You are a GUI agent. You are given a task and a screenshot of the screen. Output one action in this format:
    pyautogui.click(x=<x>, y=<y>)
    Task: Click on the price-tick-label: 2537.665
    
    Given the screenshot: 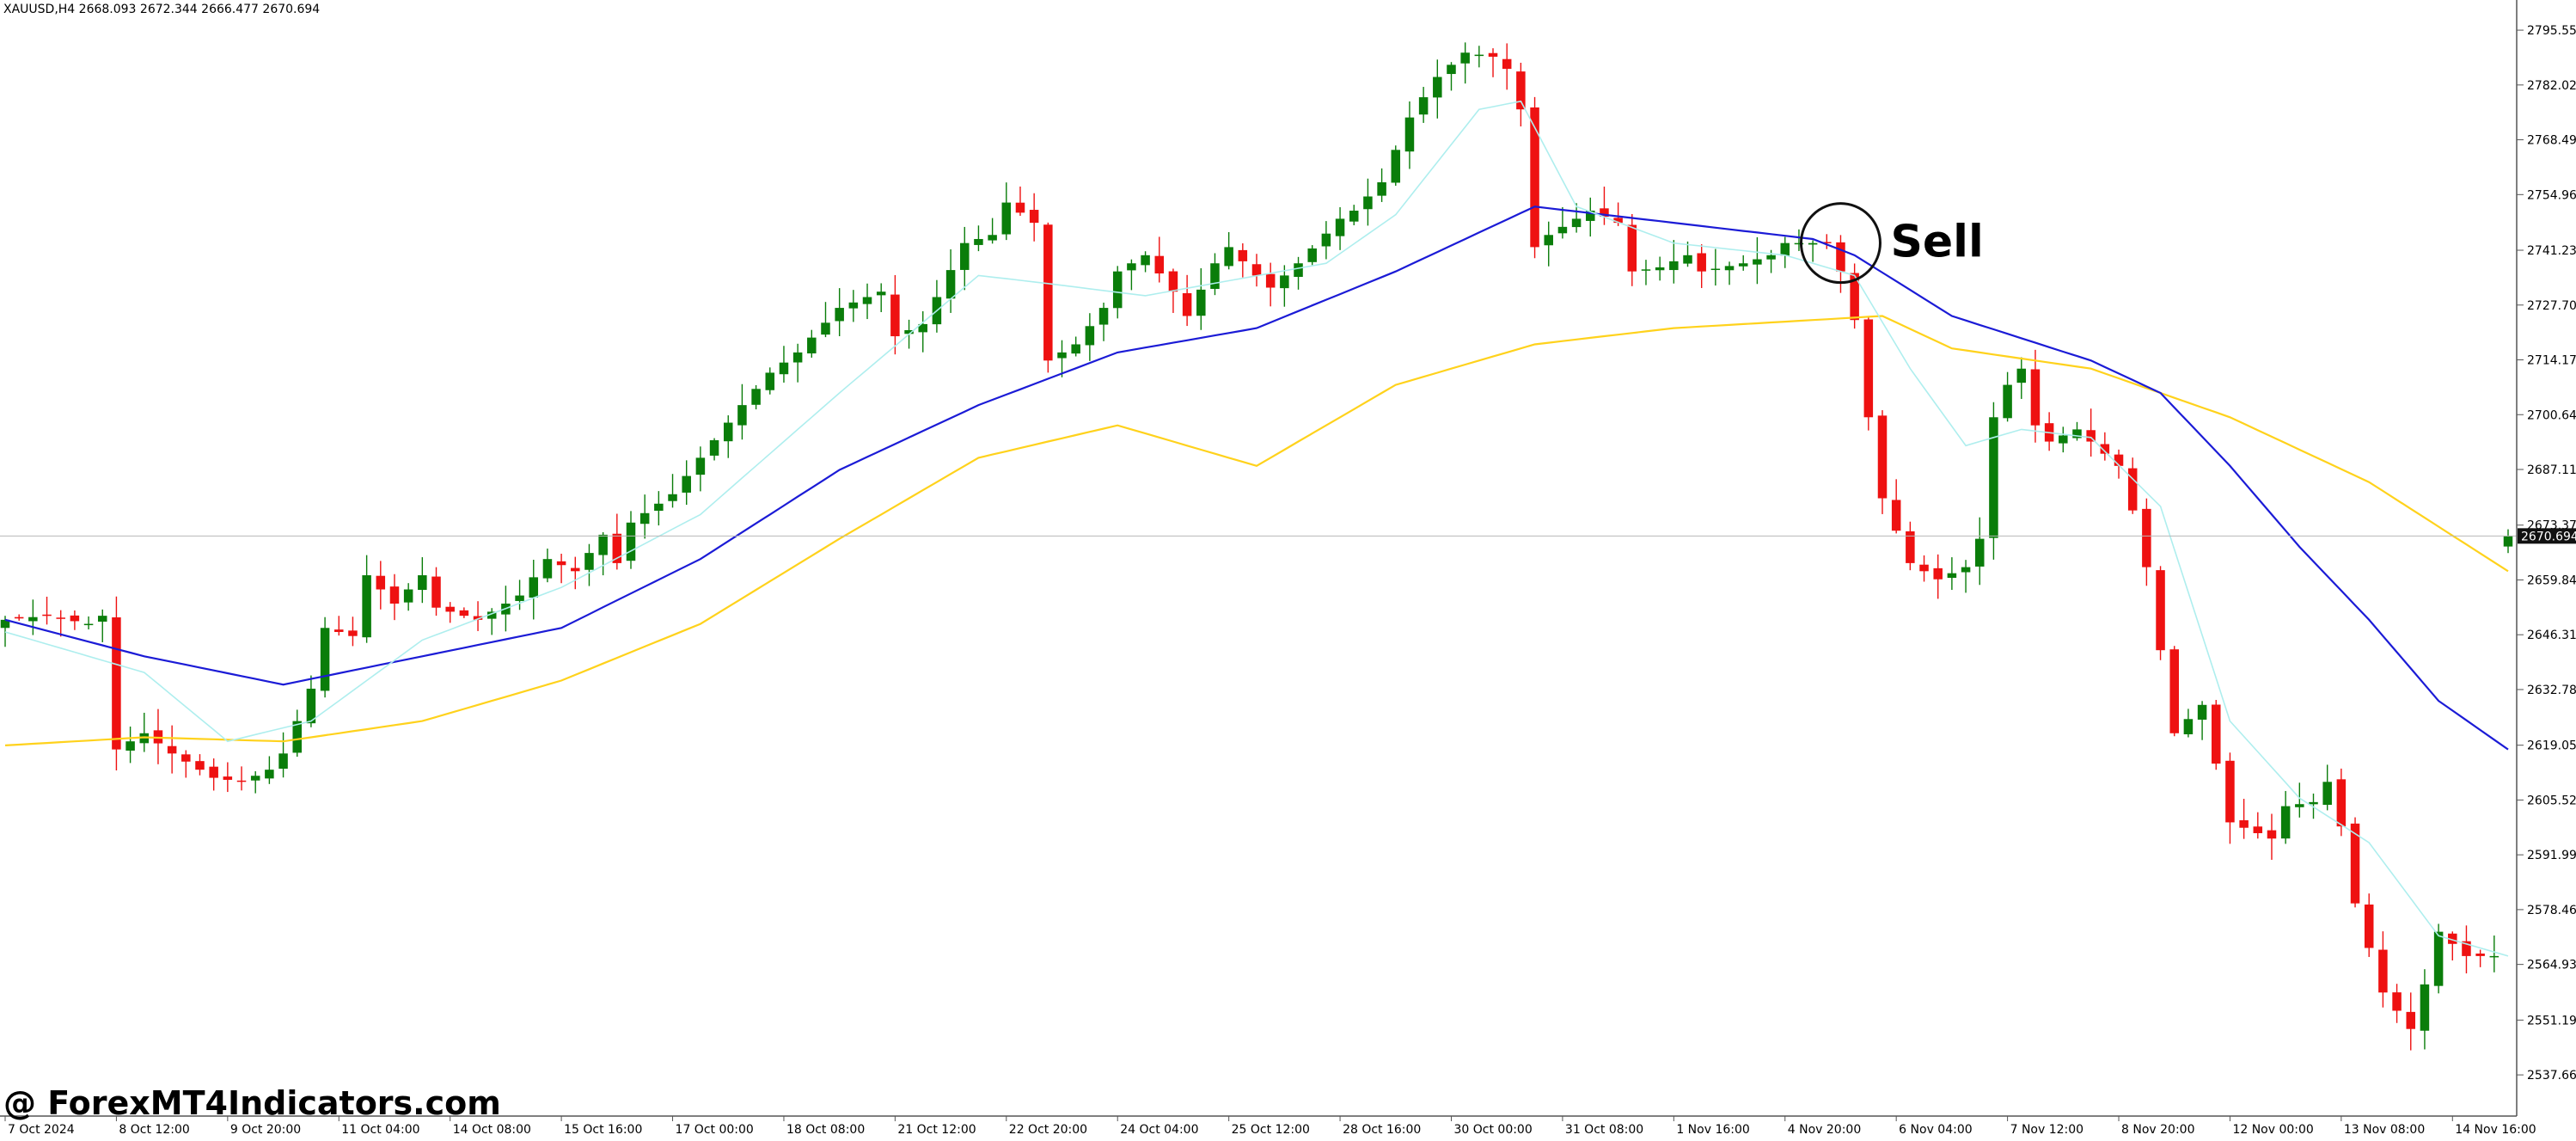 What is the action you would take?
    pyautogui.click(x=2551, y=1076)
    